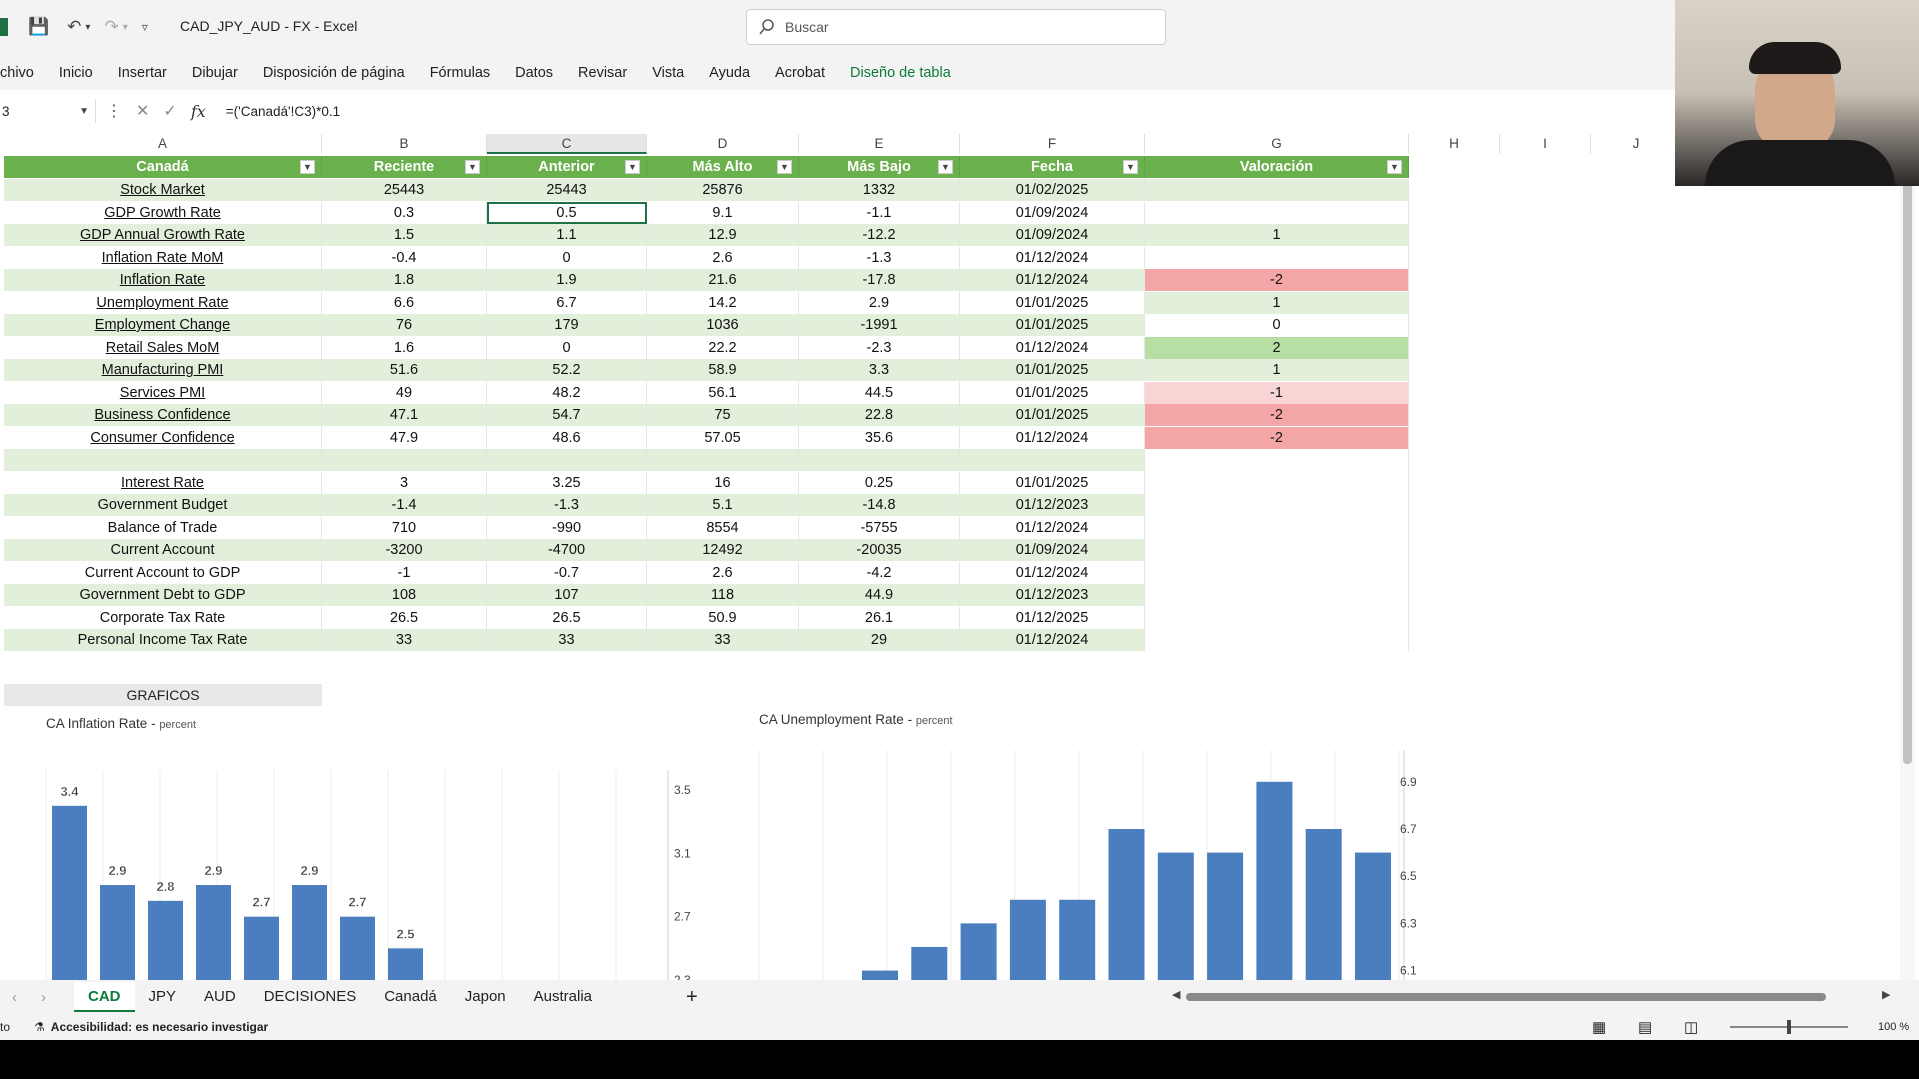  I want to click on table-cell: -1.4, so click(404, 505).